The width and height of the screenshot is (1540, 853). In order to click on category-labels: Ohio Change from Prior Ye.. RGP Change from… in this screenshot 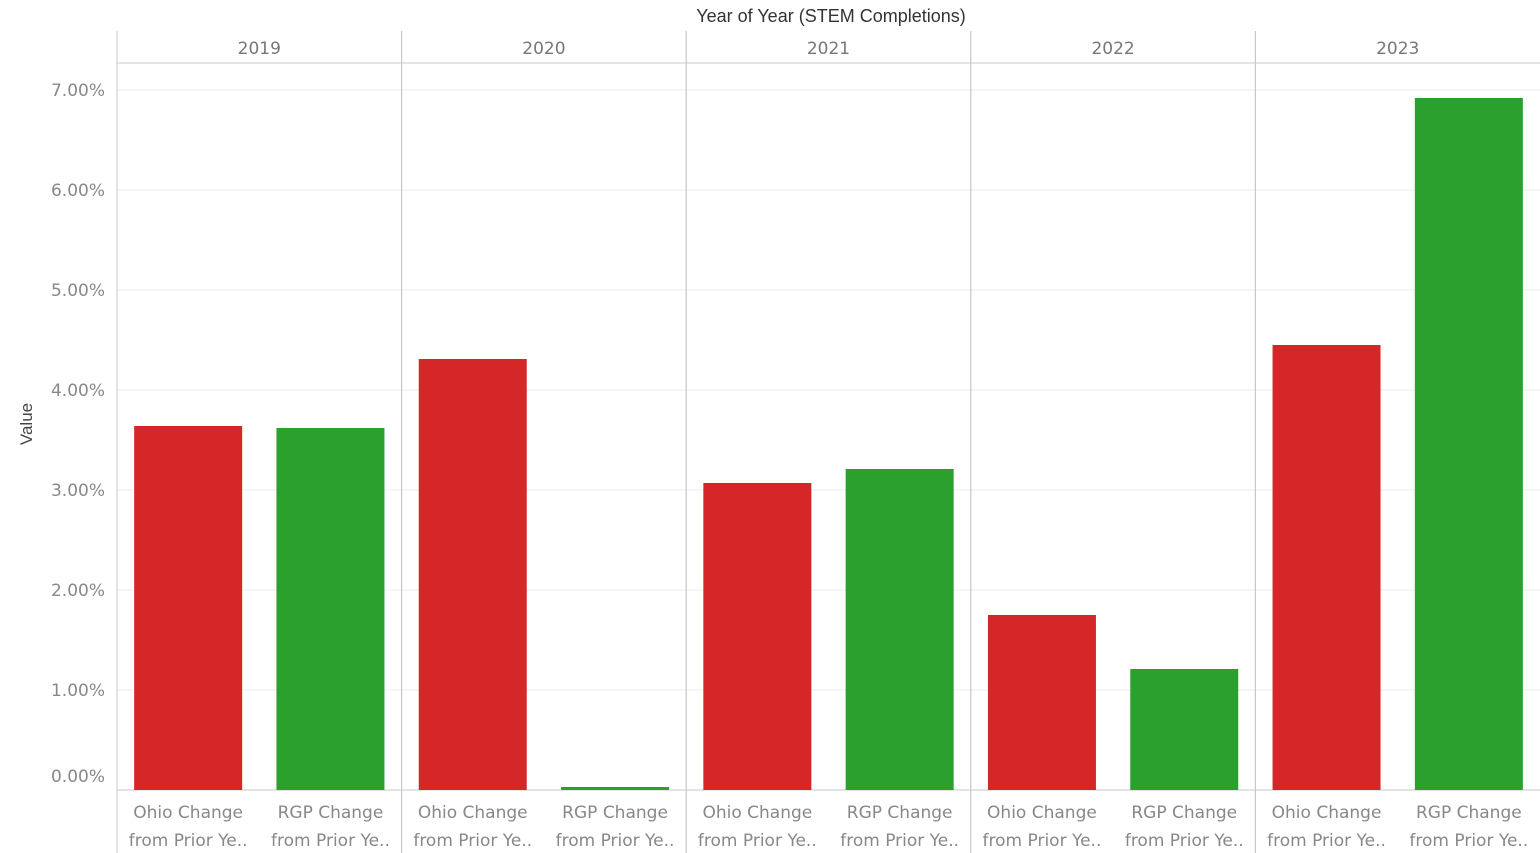, I will do `click(829, 827)`.